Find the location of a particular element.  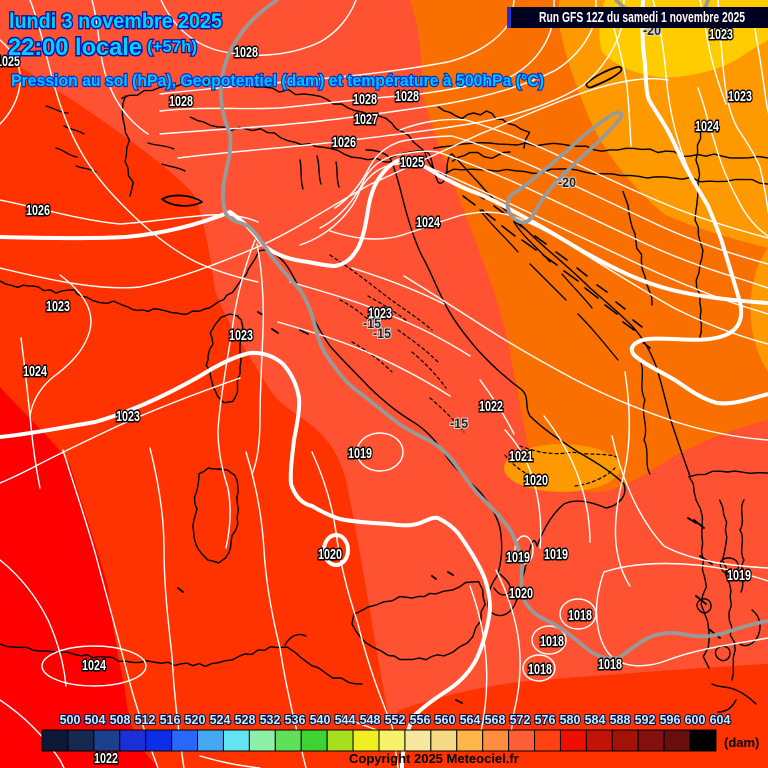

svg-text: 564 is located at coordinates (470, 720).